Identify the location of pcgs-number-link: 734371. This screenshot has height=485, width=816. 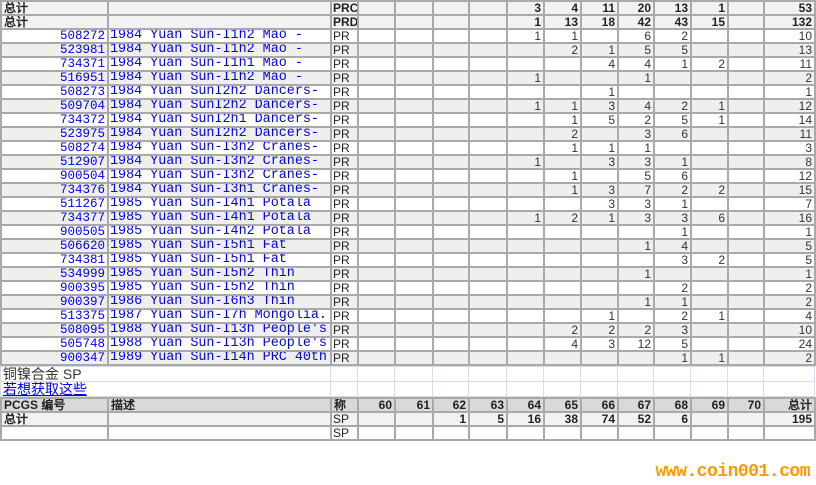
(54, 64).